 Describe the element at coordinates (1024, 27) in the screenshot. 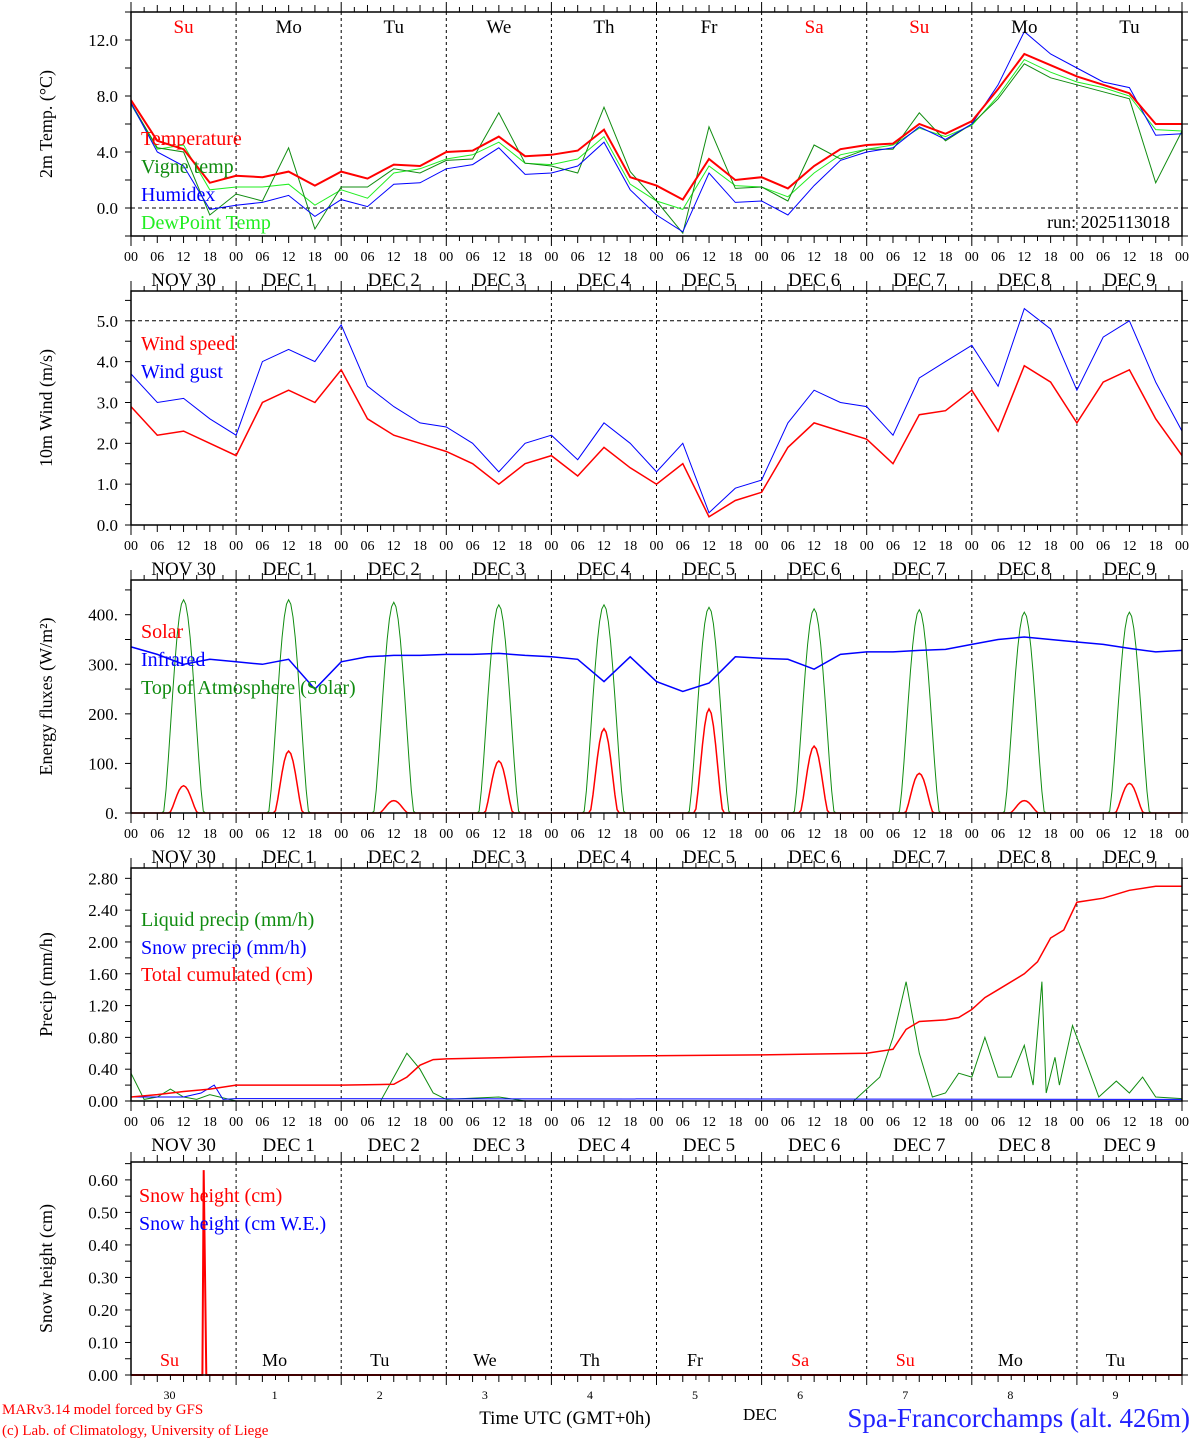

I see `day-name: Mo` at that location.